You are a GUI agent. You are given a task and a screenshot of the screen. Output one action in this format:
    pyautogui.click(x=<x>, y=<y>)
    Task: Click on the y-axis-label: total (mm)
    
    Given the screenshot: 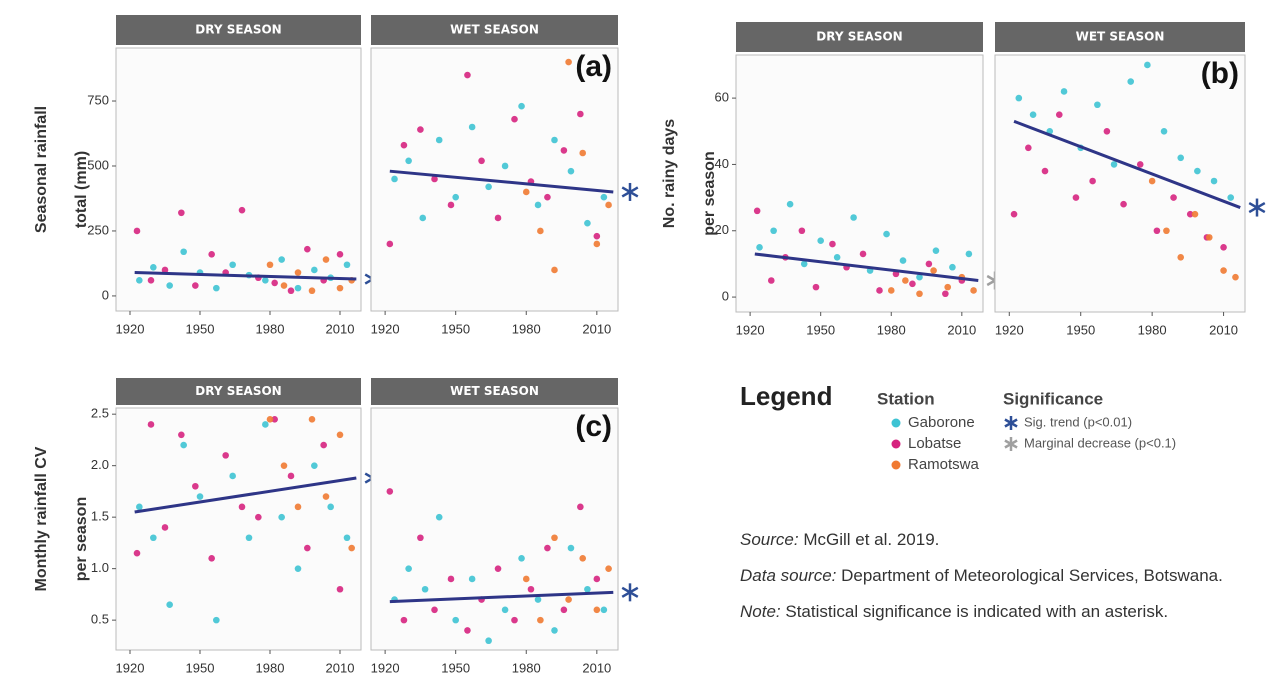 What is the action you would take?
    pyautogui.click(x=81, y=189)
    